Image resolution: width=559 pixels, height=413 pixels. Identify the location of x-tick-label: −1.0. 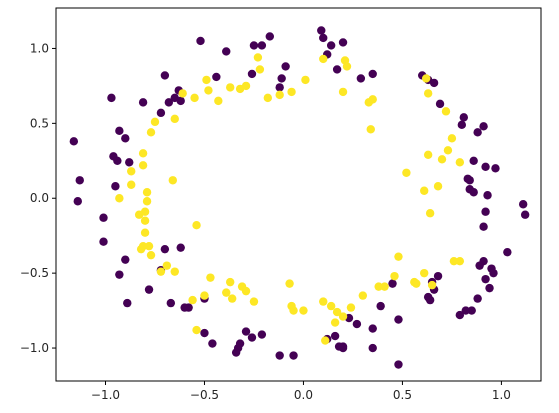
(105, 395).